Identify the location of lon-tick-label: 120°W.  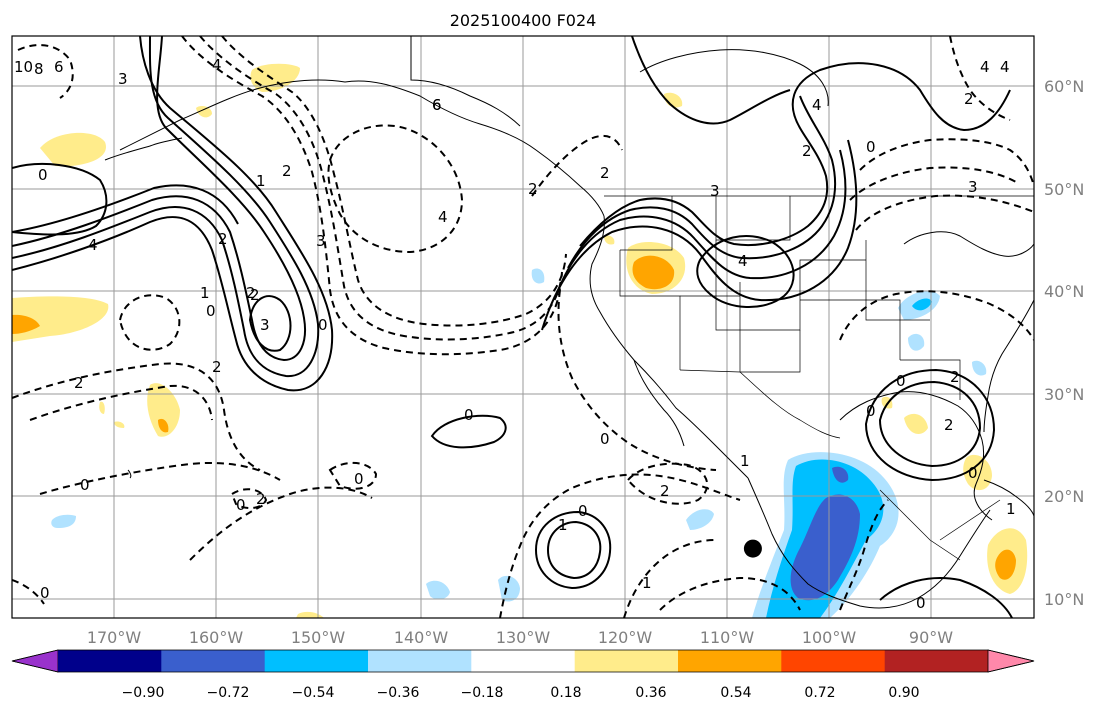
(625, 637).